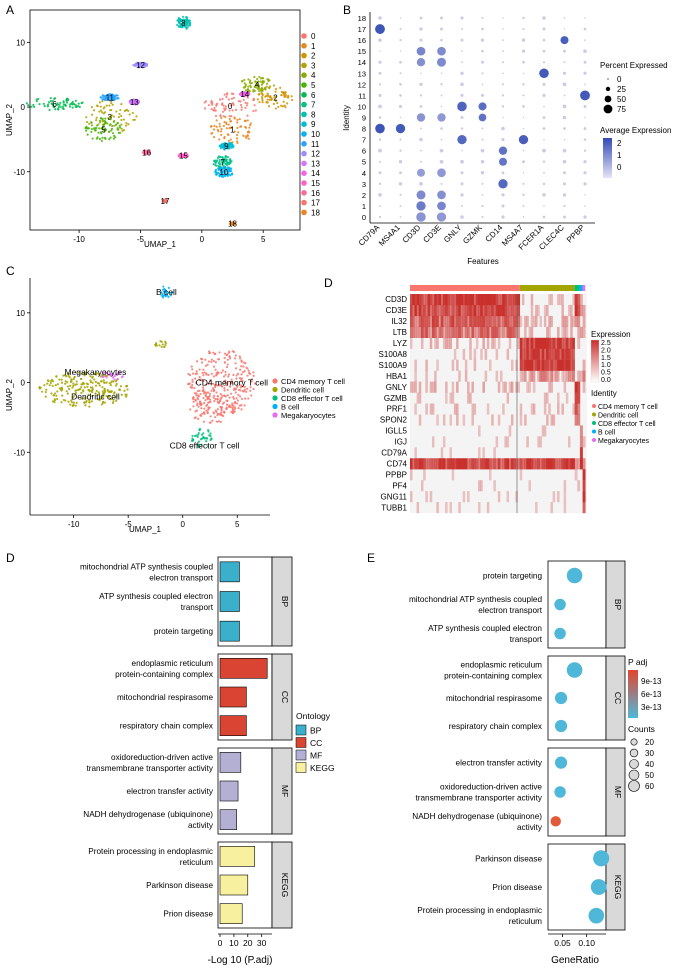 The image size is (685, 972). I want to click on term-line: endoplasmic reticulum, so click(173, 663).